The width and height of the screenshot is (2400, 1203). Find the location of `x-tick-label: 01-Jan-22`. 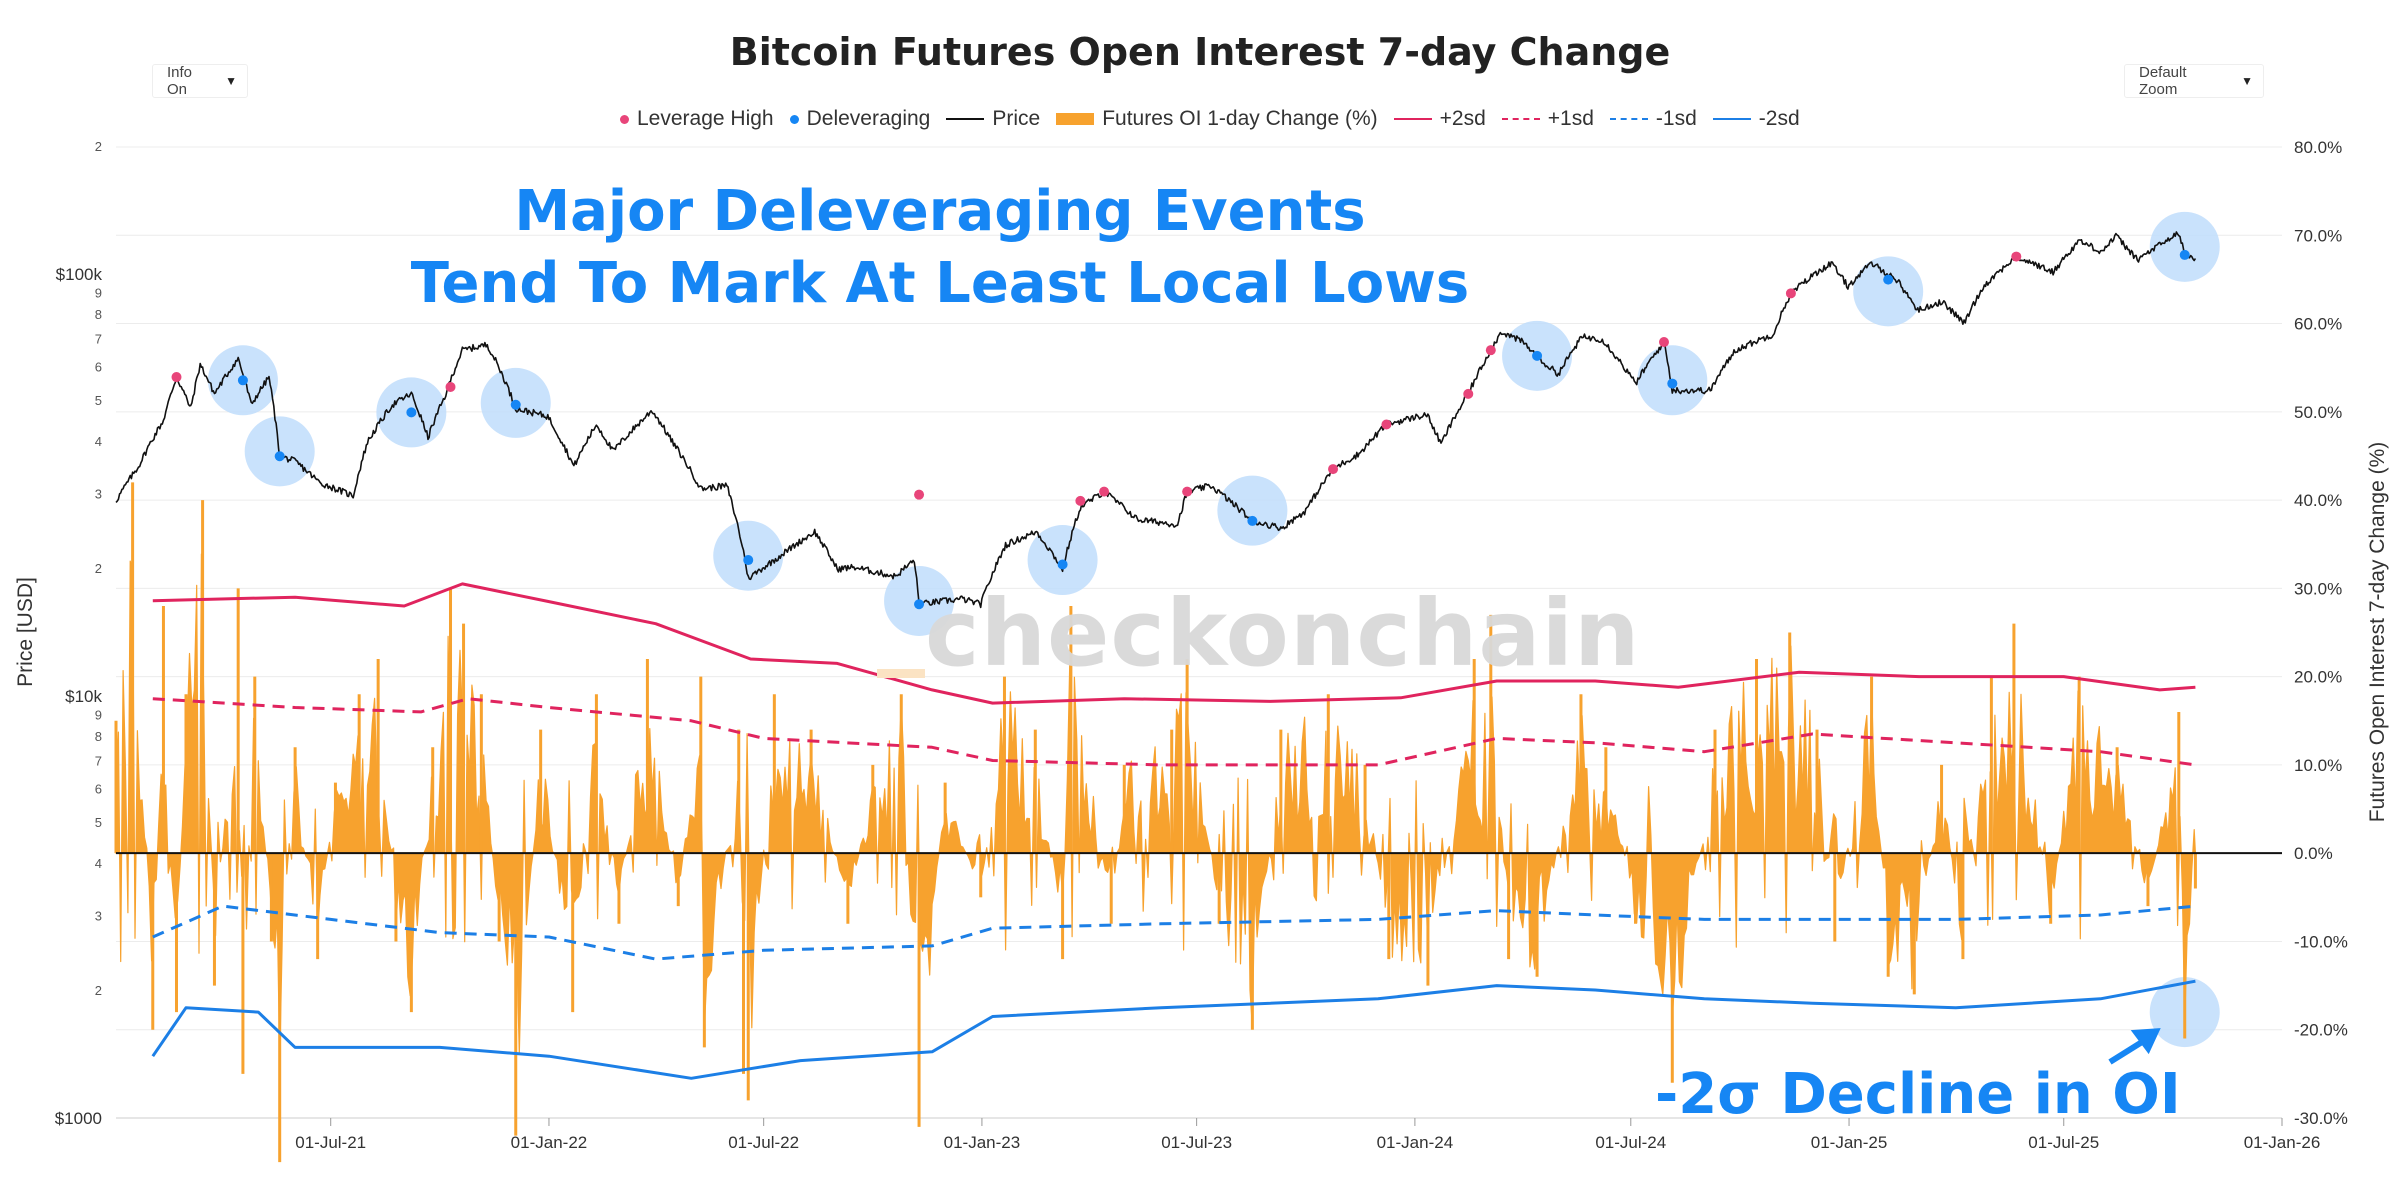

x-tick-label: 01-Jan-22 is located at coordinates (549, 1142).